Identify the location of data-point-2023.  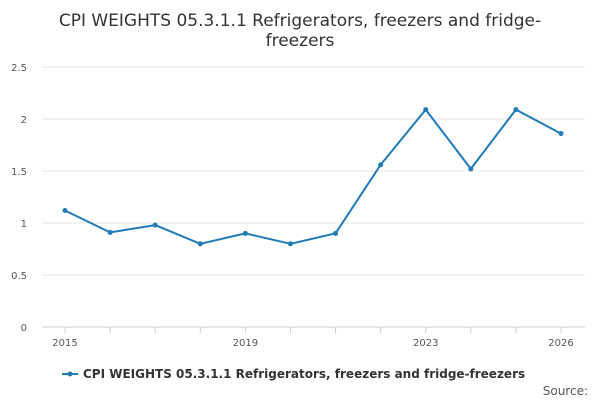
(426, 110).